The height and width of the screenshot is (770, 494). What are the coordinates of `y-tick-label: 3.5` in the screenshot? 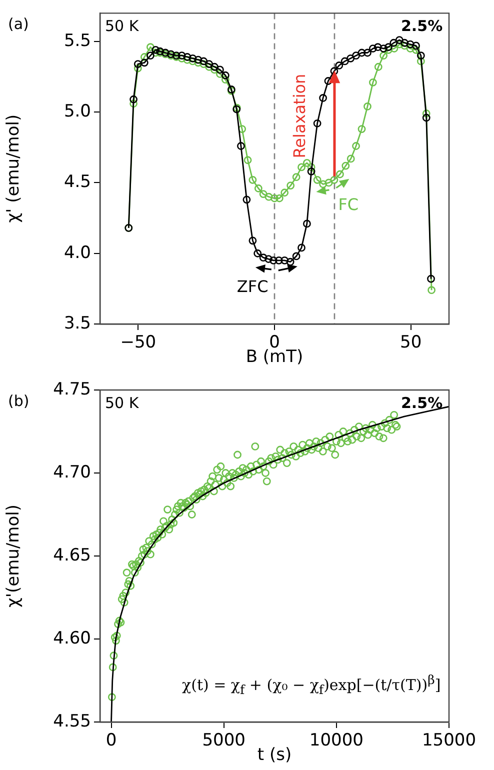 It's located at (77, 323).